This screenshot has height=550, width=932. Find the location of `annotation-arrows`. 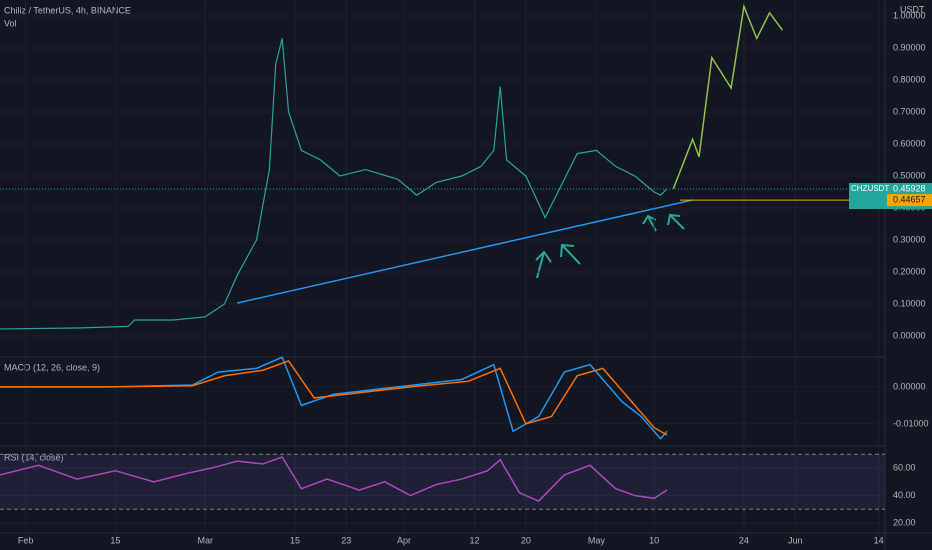

annotation-arrows is located at coordinates (610, 246).